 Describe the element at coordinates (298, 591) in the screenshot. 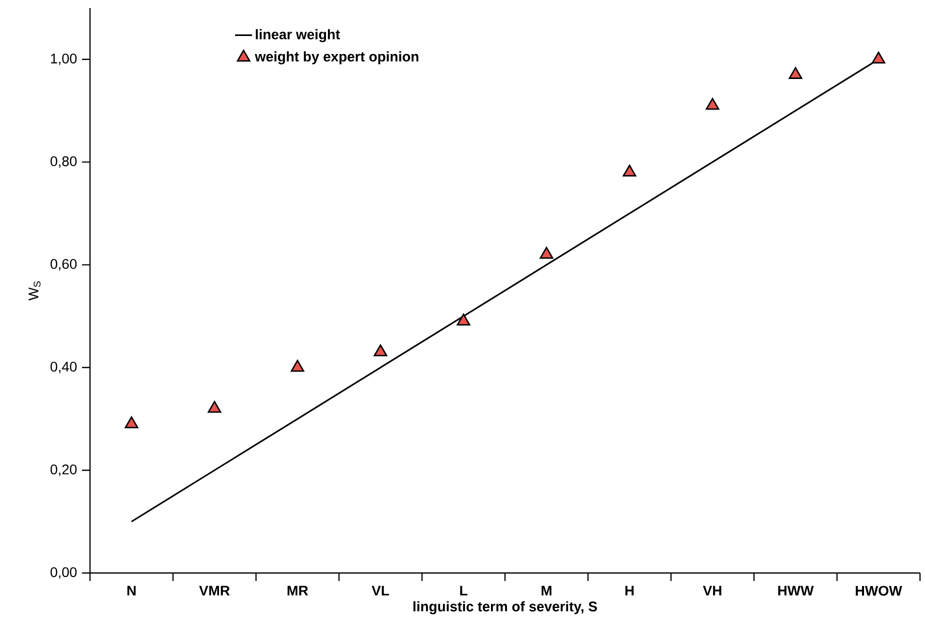

I see `x-tick-label: MR` at that location.